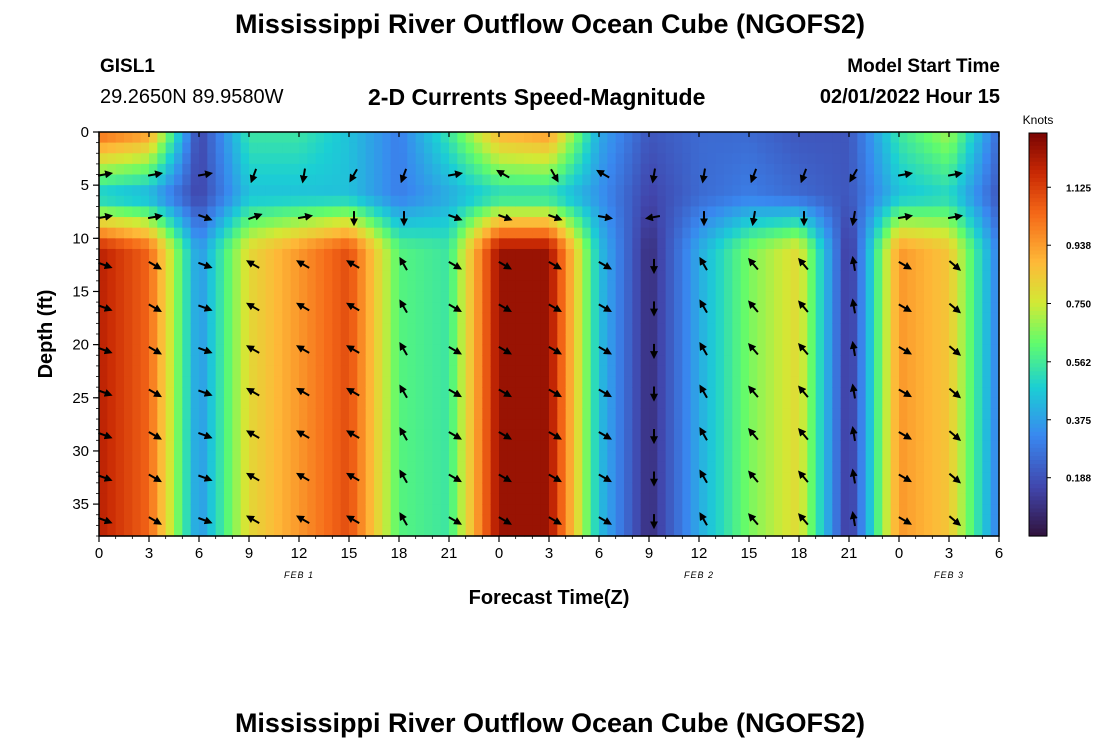 This screenshot has width=1100, height=750. Describe the element at coordinates (85, 185) in the screenshot. I see `y-tick-label: 5` at that location.